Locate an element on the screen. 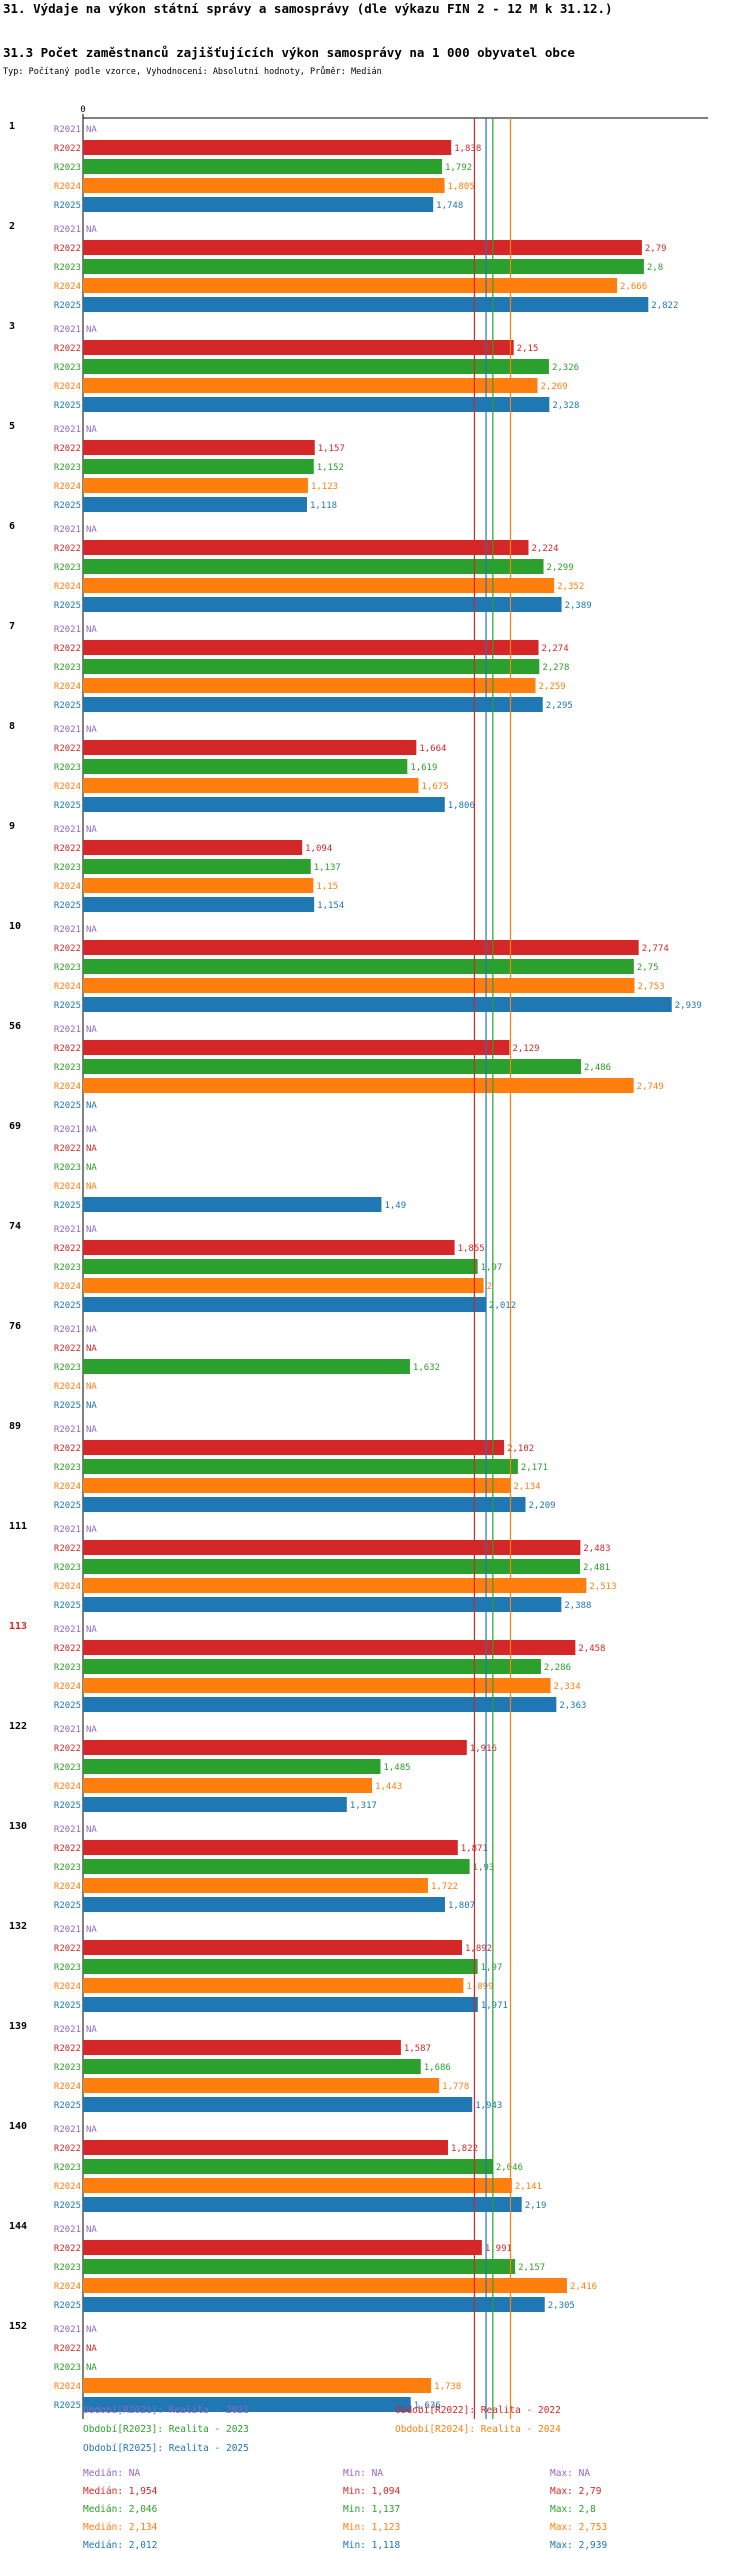  stat-min-r2025: Min: 1,118 is located at coordinates (372, 2545).